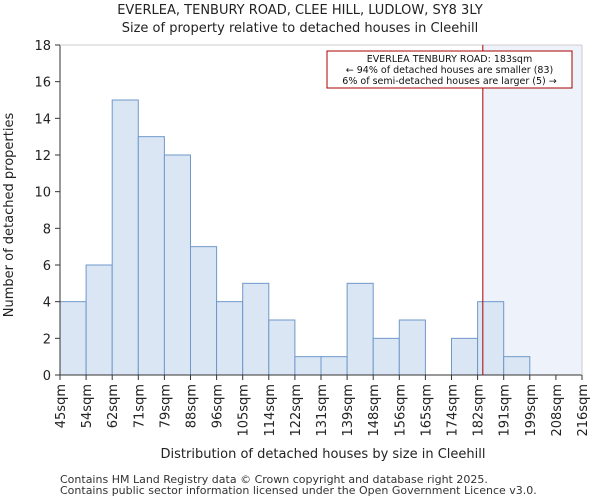  What do you see at coordinates (87, 406) in the screenshot?
I see `x-tick-label-54sqm: 54sqm` at bounding box center [87, 406].